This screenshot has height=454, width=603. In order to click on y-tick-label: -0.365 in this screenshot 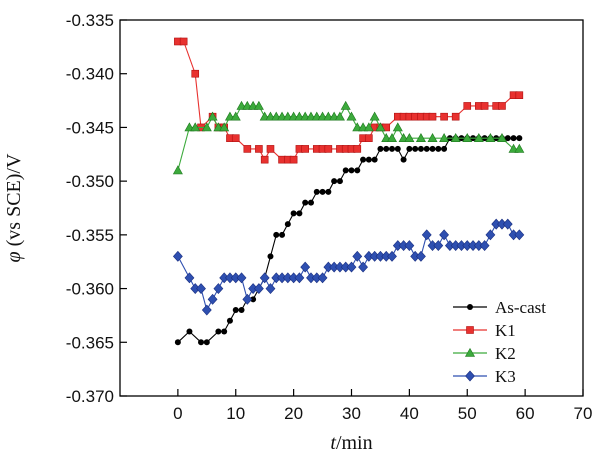, I will do `click(90, 342)`.